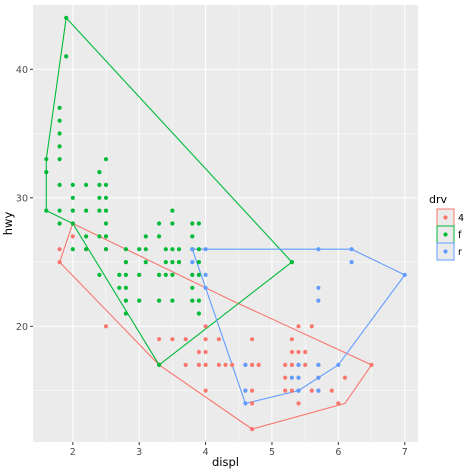 The width and height of the screenshot is (474, 474). Describe the element at coordinates (24, 199) in the screenshot. I see `y-axis: 20 30 40` at that location.